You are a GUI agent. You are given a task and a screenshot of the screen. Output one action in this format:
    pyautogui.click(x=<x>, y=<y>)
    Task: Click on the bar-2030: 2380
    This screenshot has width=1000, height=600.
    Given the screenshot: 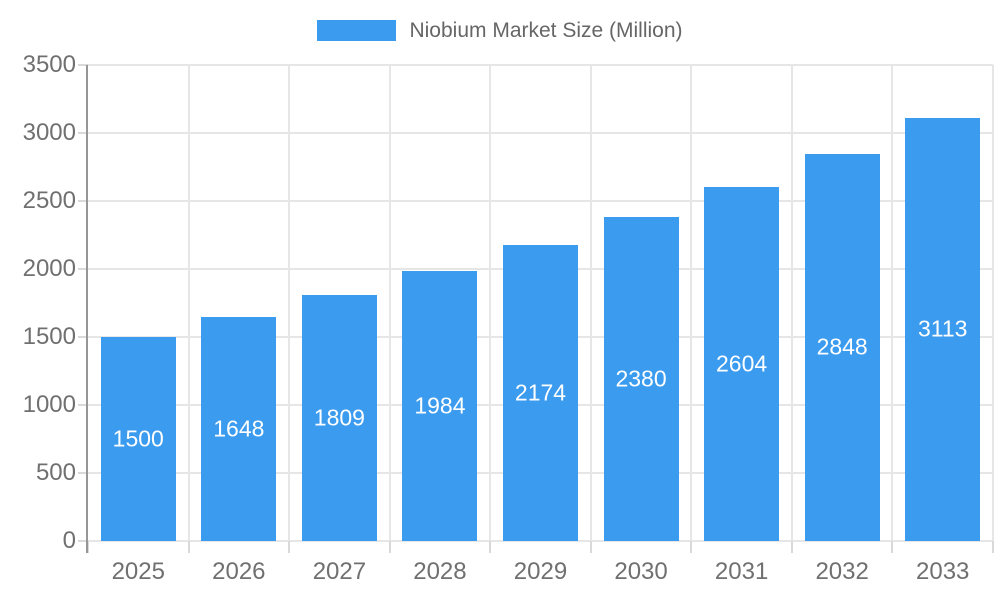 What is the action you would take?
    pyautogui.click(x=641, y=379)
    